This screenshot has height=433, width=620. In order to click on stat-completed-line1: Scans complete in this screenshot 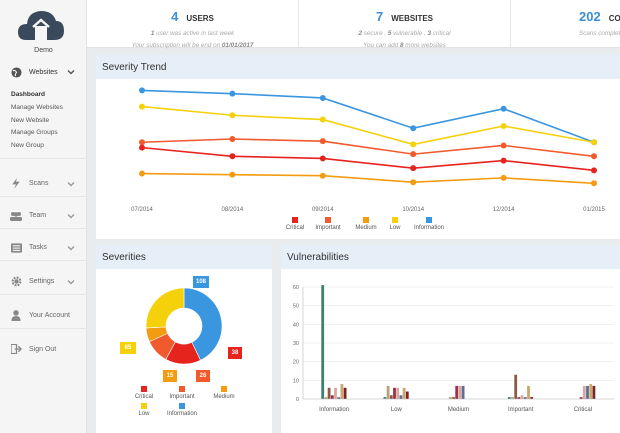, I will do `click(599, 33)`.